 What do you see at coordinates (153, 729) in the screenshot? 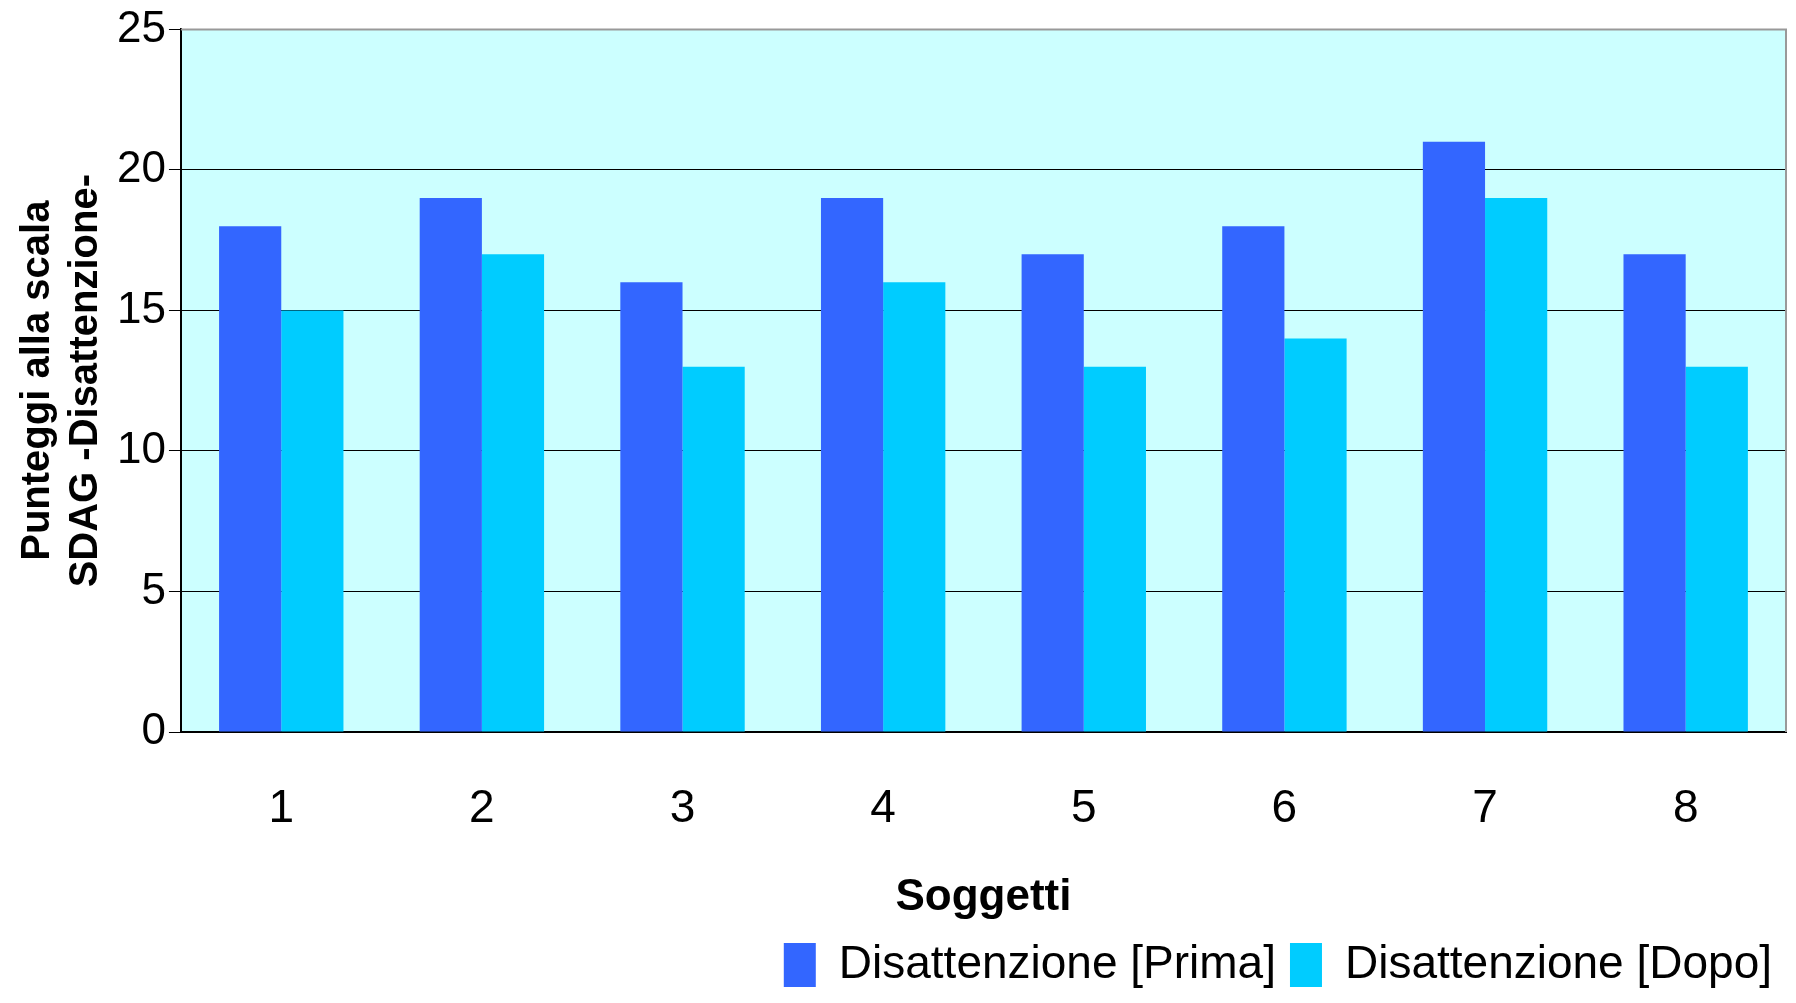
I see `y-tick-label: 0` at bounding box center [153, 729].